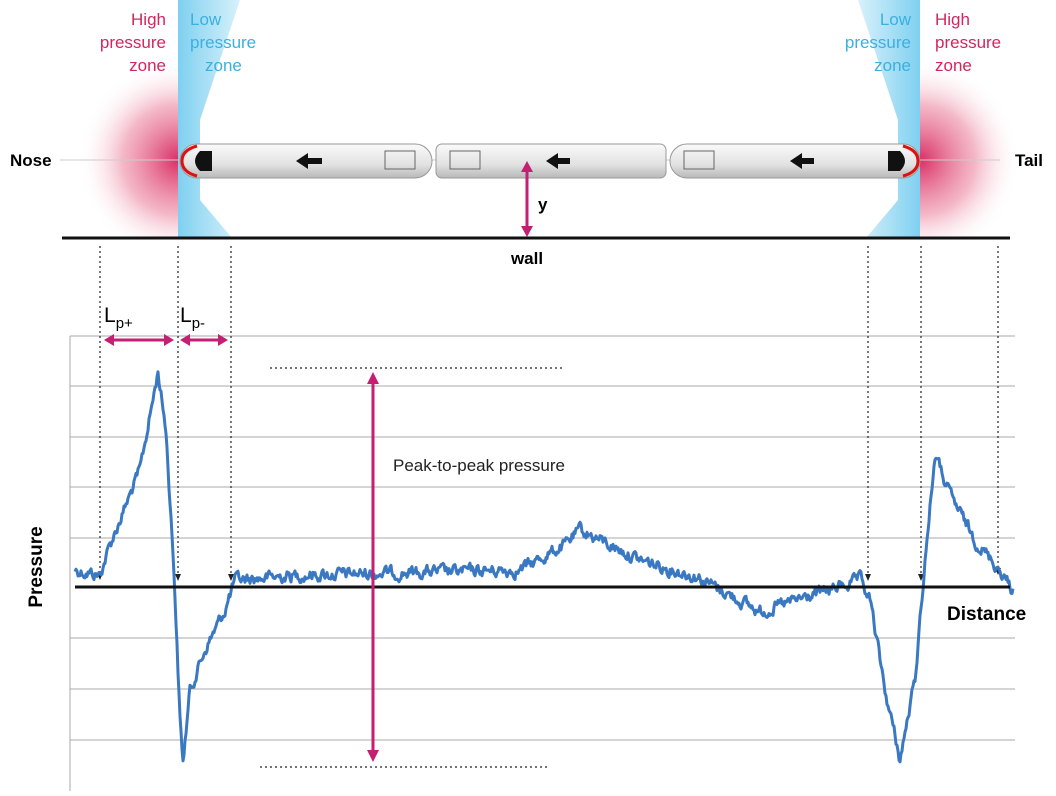  I want to click on gap-arrow, so click(527, 199).